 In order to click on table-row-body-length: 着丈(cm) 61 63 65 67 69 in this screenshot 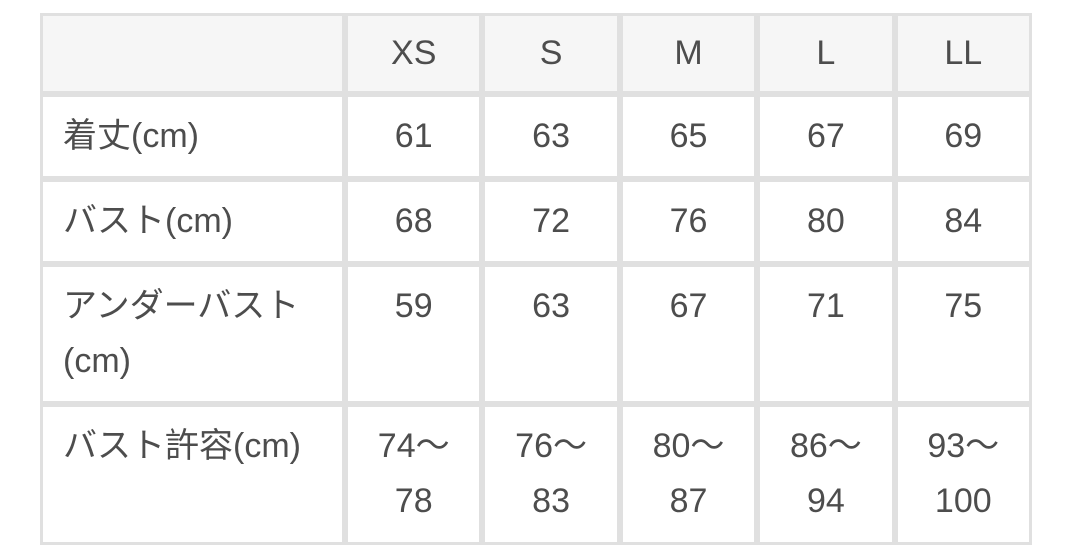, I will do `click(536, 137)`.